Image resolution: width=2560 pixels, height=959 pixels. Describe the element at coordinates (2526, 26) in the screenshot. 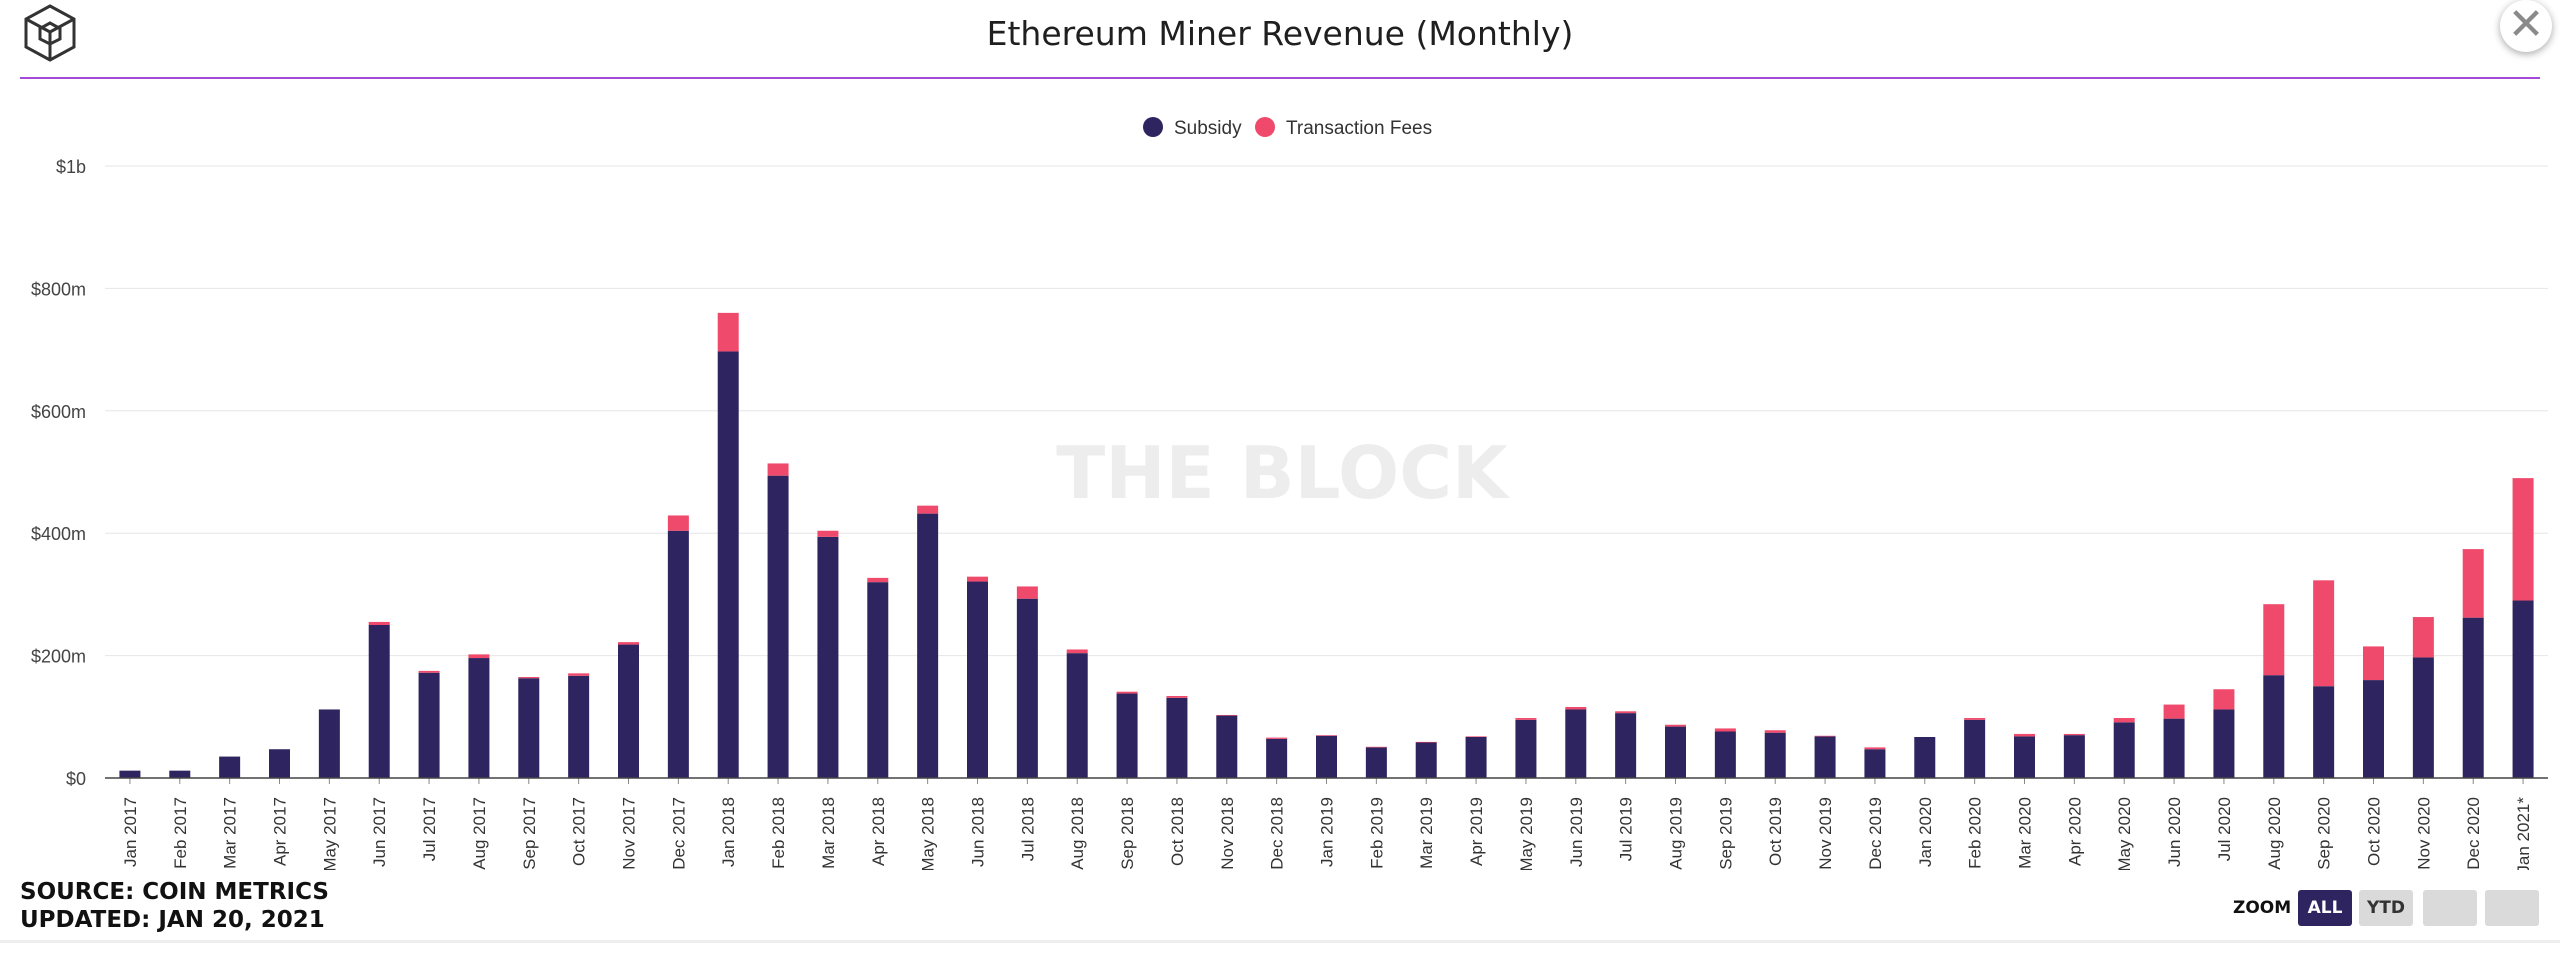

I see `close-button: ✕` at that location.